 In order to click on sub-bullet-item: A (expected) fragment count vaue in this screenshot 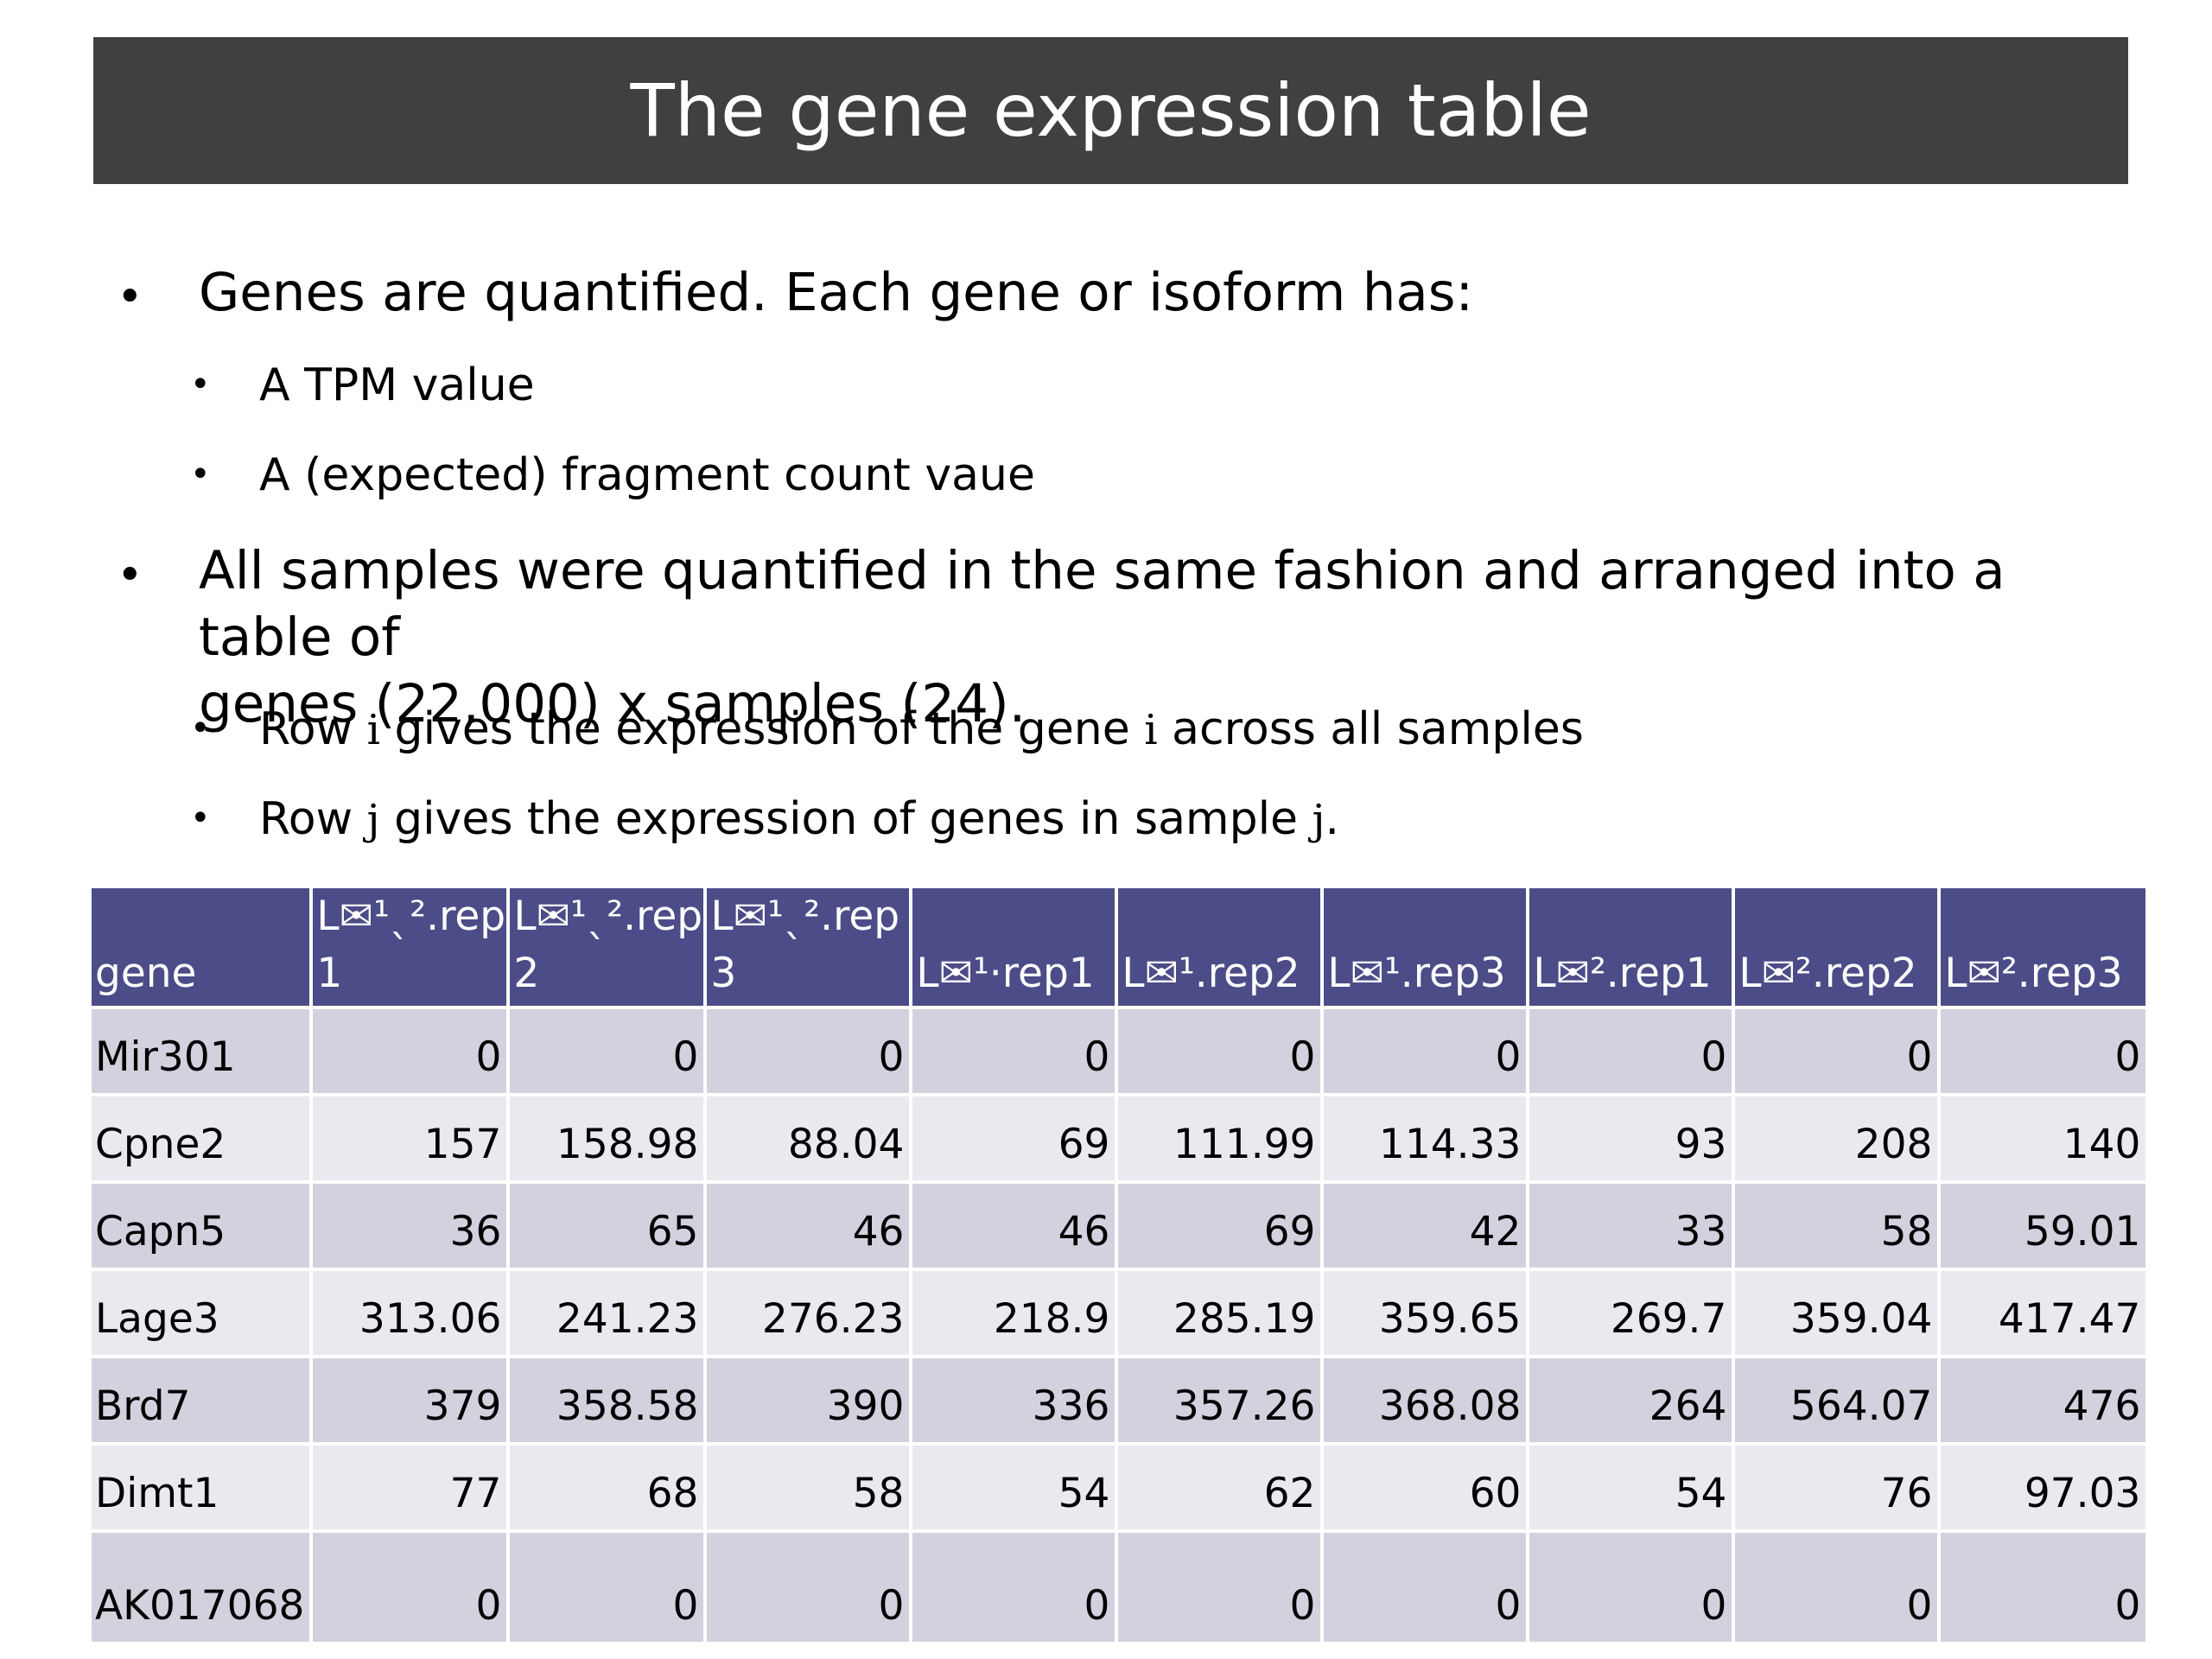, I will do `click(647, 475)`.